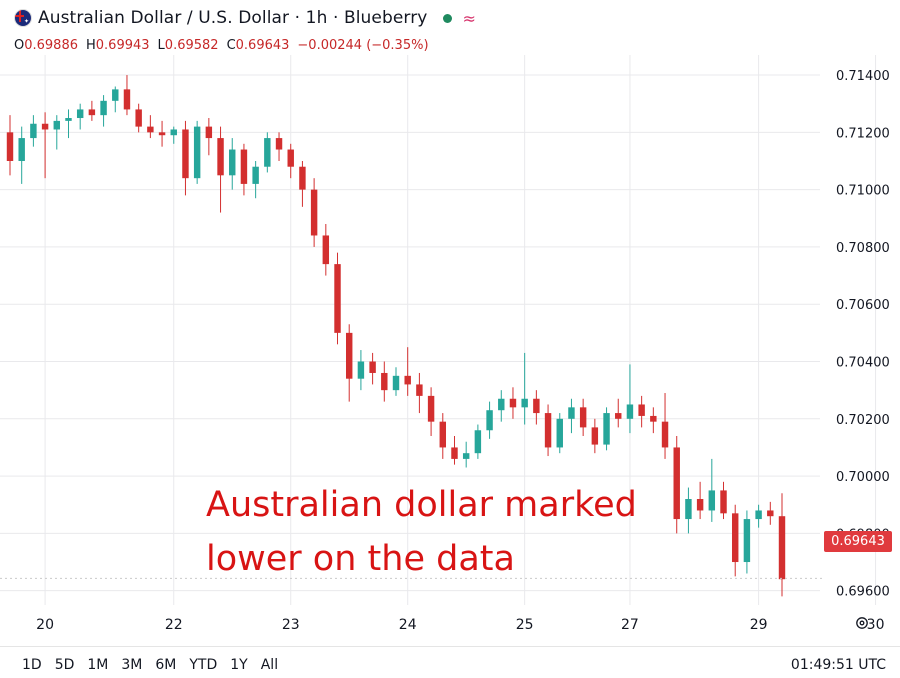 The height and width of the screenshot is (678, 900). What do you see at coordinates (166, 665) in the screenshot?
I see `range-button-6m: 6M` at bounding box center [166, 665].